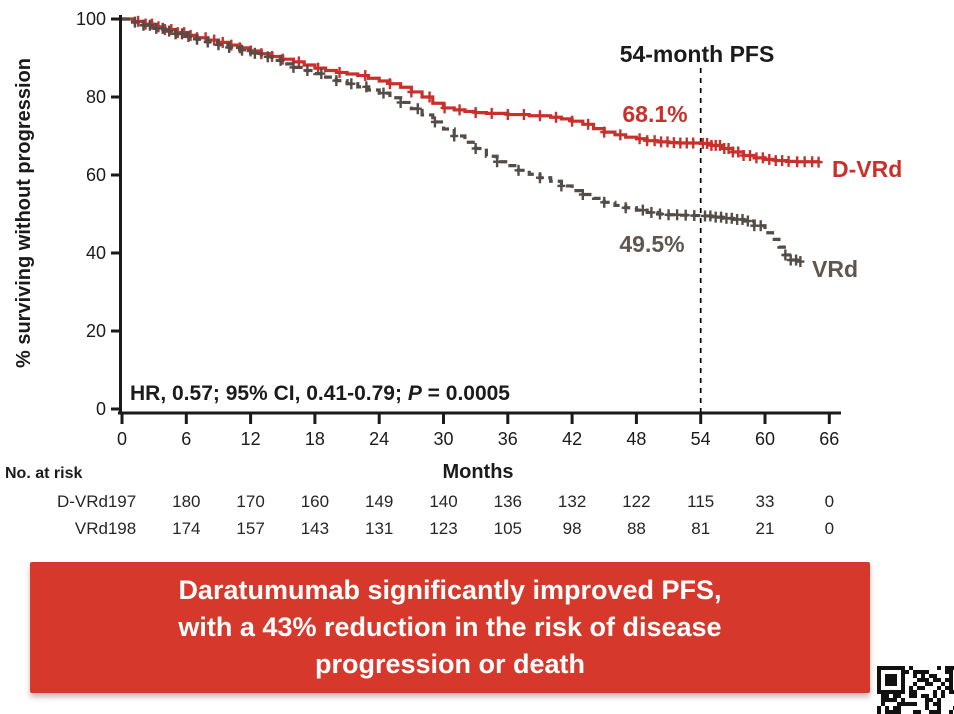 The height and width of the screenshot is (714, 954). Describe the element at coordinates (250, 501) in the screenshot. I see `risk-value: 170` at that location.